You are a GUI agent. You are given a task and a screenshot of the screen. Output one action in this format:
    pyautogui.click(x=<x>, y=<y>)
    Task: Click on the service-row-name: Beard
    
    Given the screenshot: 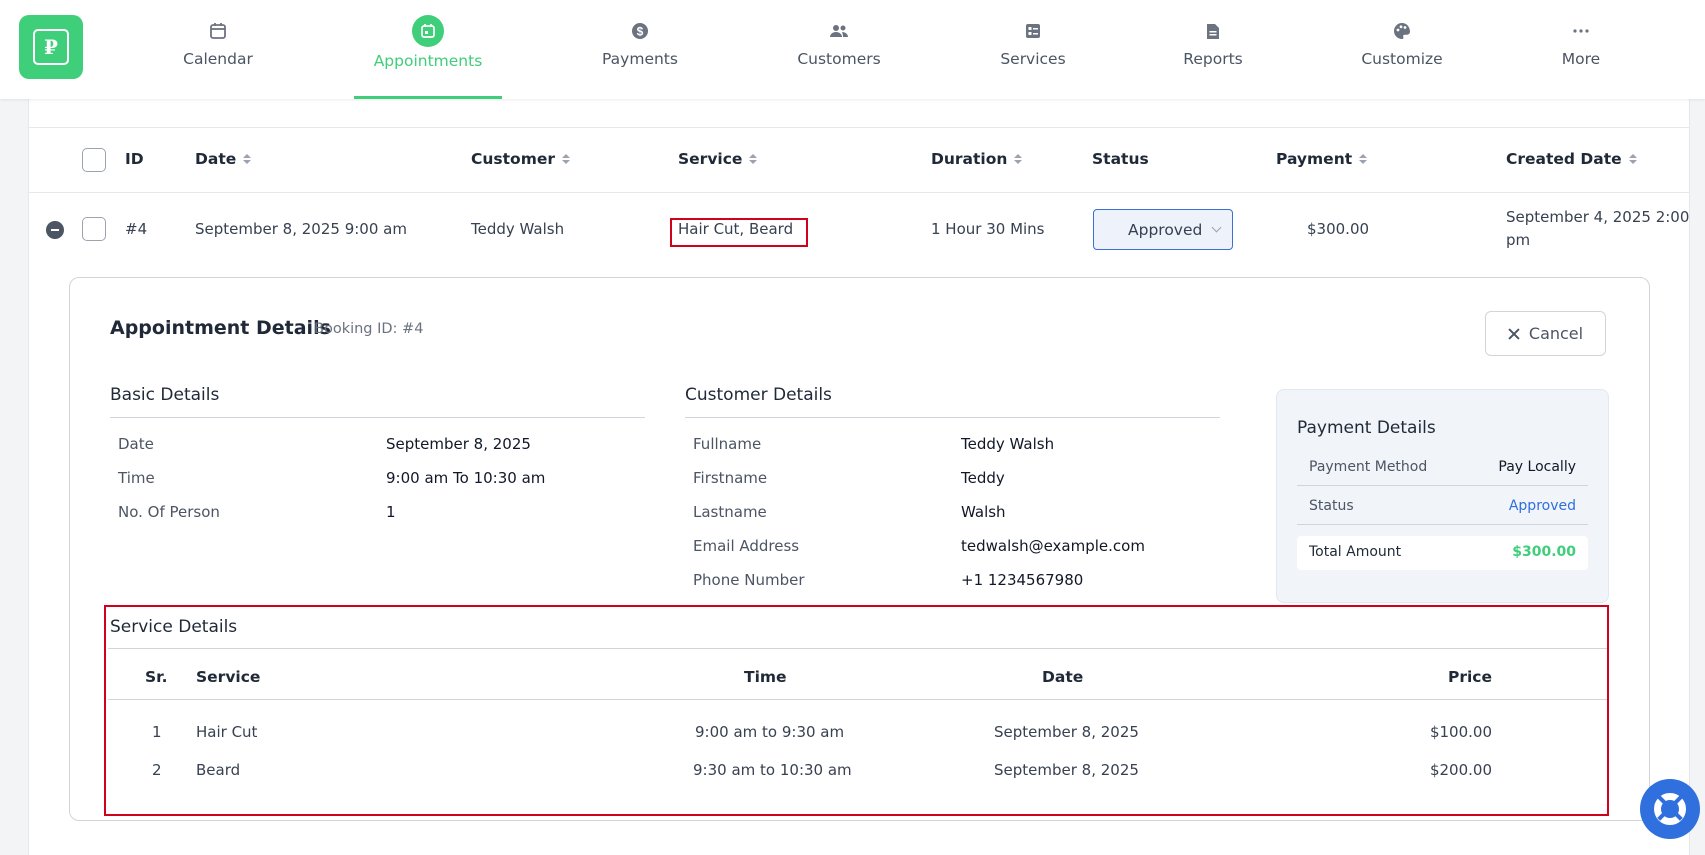 What is the action you would take?
    pyautogui.click(x=218, y=770)
    